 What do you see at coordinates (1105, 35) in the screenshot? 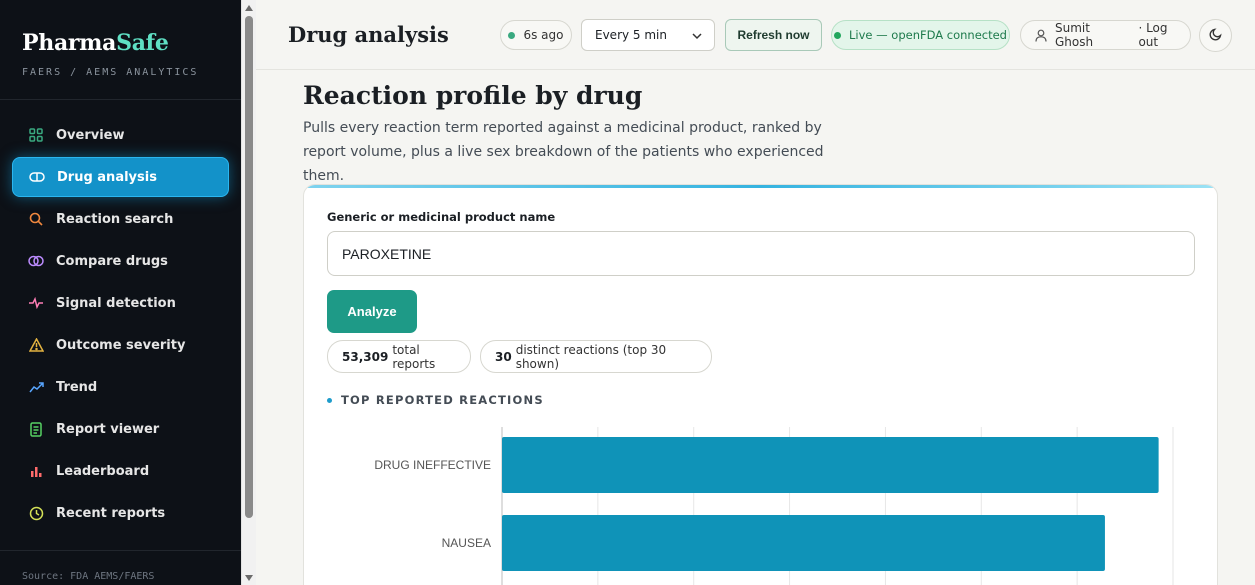
I see `user-menu: Sumit Ghosh · Log out` at bounding box center [1105, 35].